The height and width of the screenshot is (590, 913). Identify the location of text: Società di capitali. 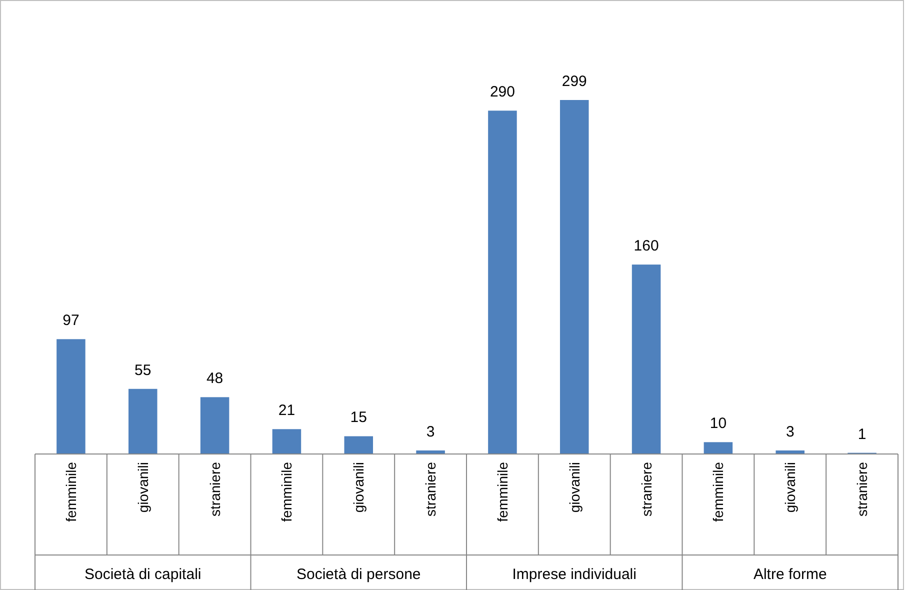
(143, 574).